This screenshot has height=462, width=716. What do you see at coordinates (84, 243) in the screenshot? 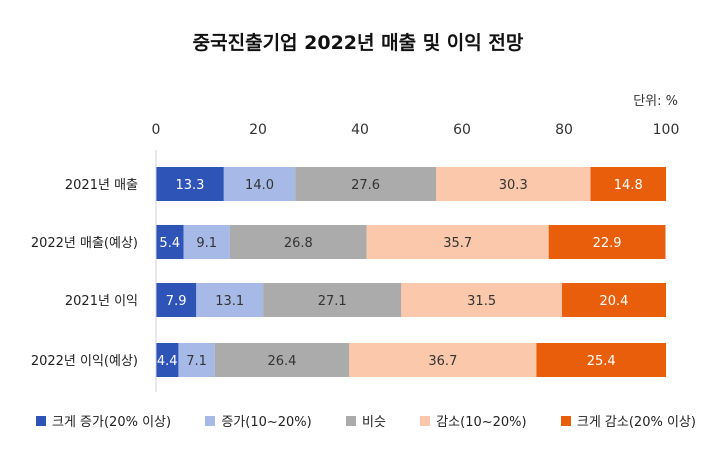
I see `category-label: 2022년 매출(예상)` at bounding box center [84, 243].